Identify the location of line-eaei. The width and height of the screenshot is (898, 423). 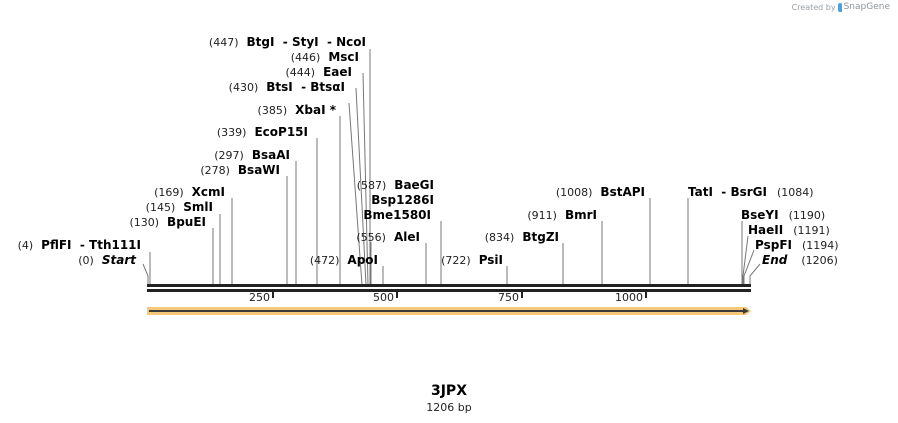
(361, 186).